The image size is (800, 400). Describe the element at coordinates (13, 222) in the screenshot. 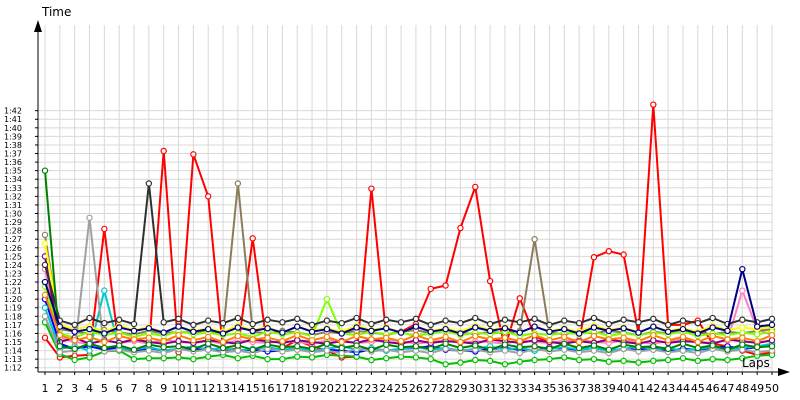

I see `y-tick-label: 1:29` at that location.